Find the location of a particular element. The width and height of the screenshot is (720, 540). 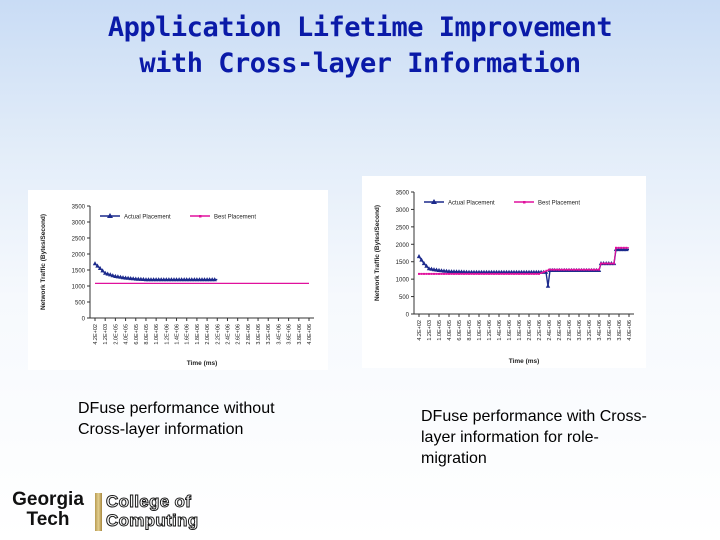

x-tick-label: 3.2E+06 is located at coordinates (269, 334).